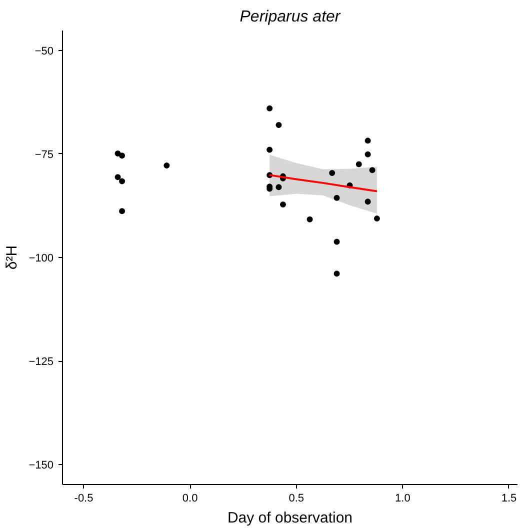 Image resolution: width=525 pixels, height=529 pixels. I want to click on y-axis-title: δ²H, so click(12, 257).